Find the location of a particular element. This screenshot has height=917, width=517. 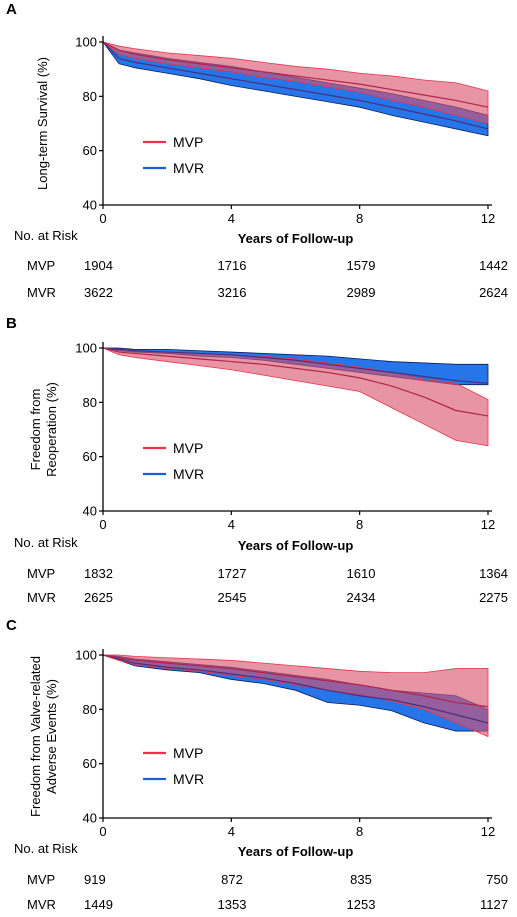

y-axis-label: Long-term Survival (%) is located at coordinates (42, 123).